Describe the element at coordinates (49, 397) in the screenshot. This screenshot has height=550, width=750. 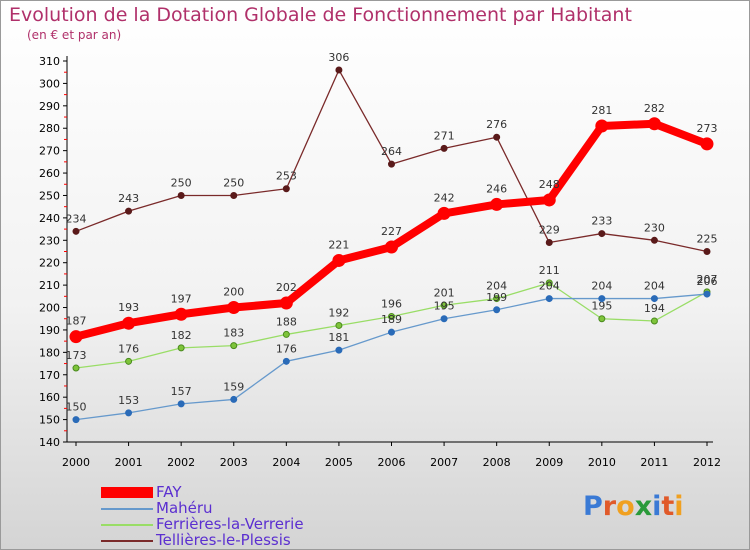
I see `y-tick-label: 160` at that location.